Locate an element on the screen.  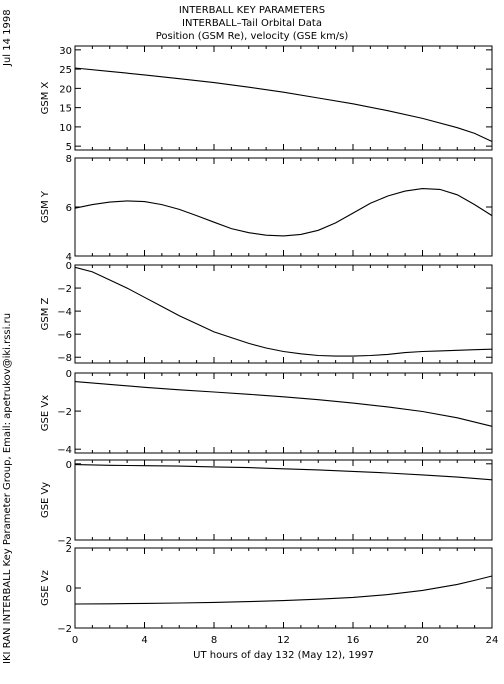
y-tick-label: 10 is located at coordinates (65, 128).